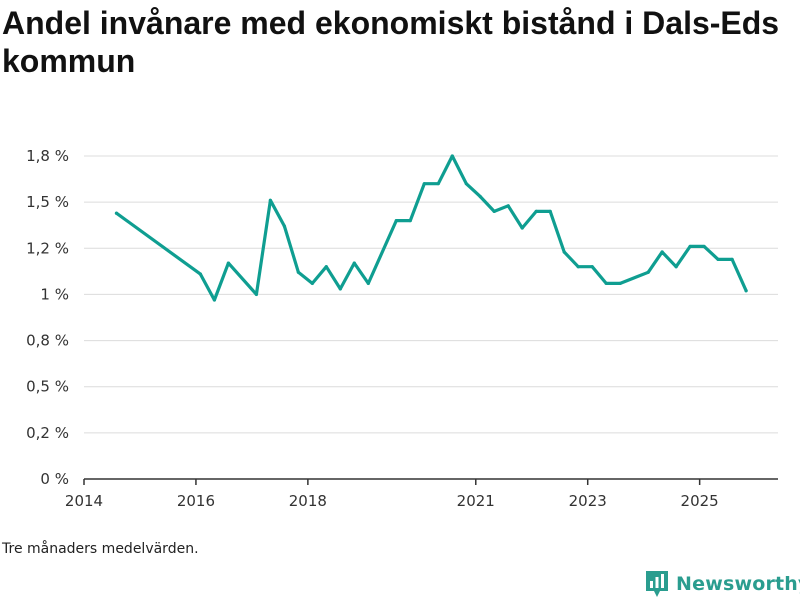 This screenshot has width=800, height=600. I want to click on x-axis-tick-labels: 2014 2016 2018 2021 2023 2025, so click(392, 501).